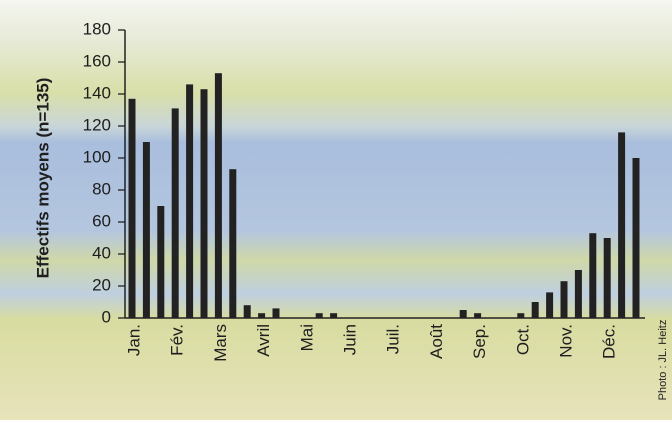 This screenshot has width=672, height=425. I want to click on y-tick-label: 0, so click(106, 316).